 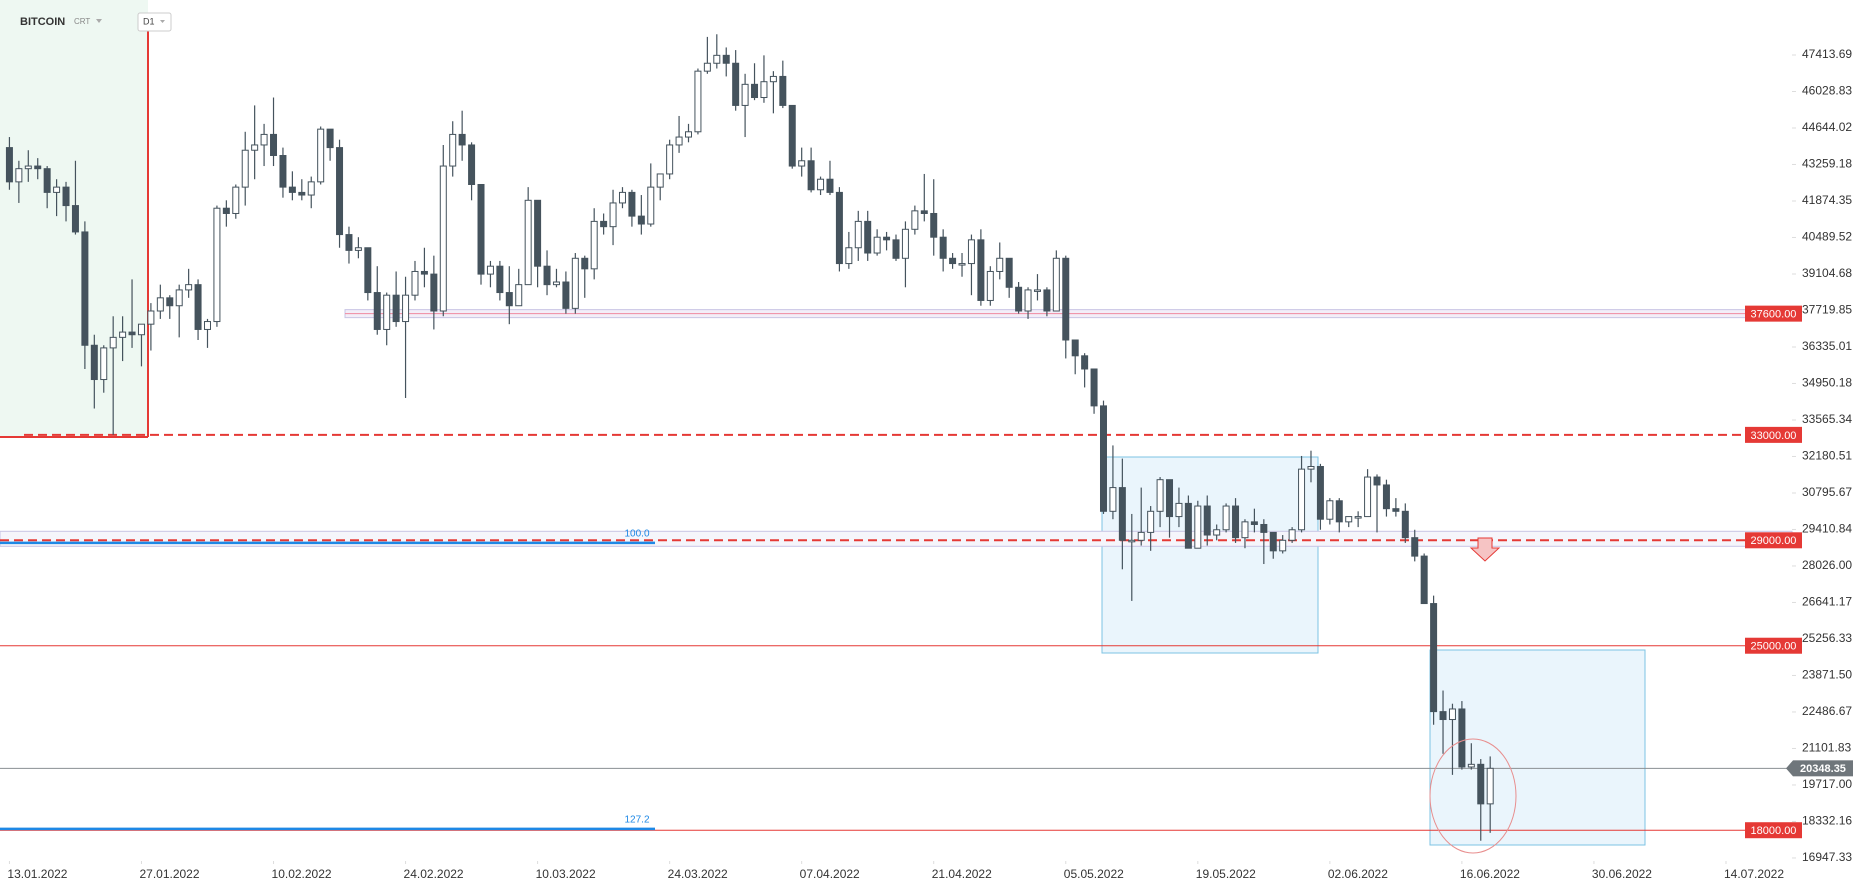 I want to click on y-tick-label: 23871.50, so click(x=1827, y=675).